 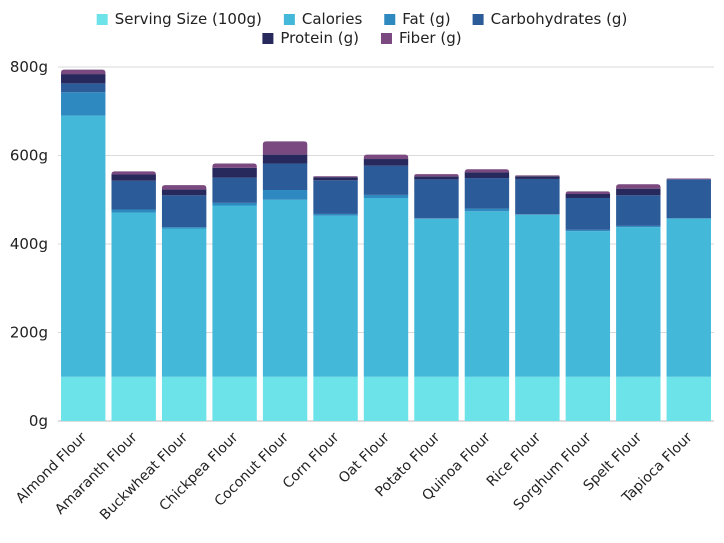 I want to click on legend-item: Protein (g), so click(x=310, y=38).